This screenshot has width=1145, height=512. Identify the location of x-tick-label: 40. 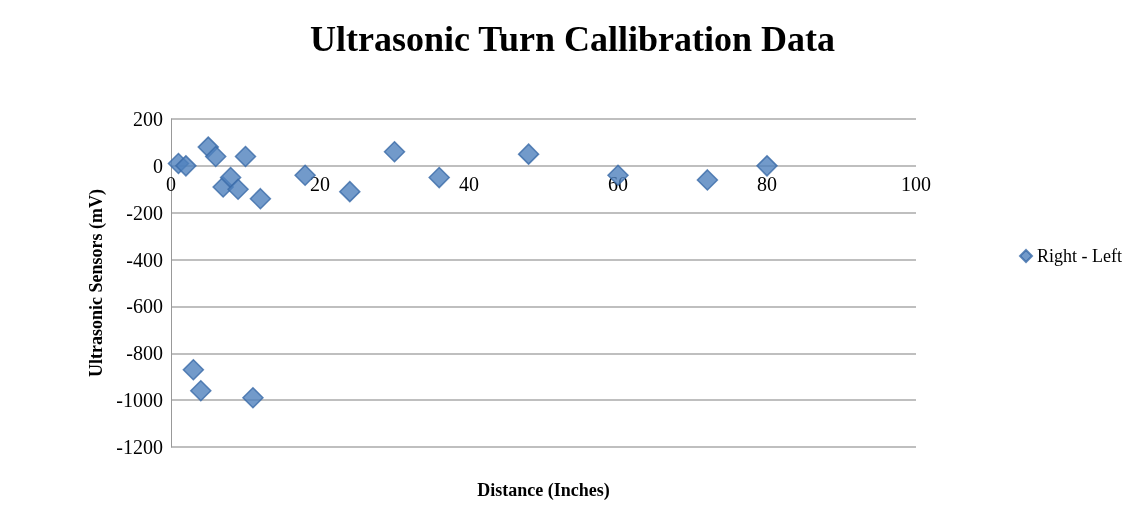
(469, 183).